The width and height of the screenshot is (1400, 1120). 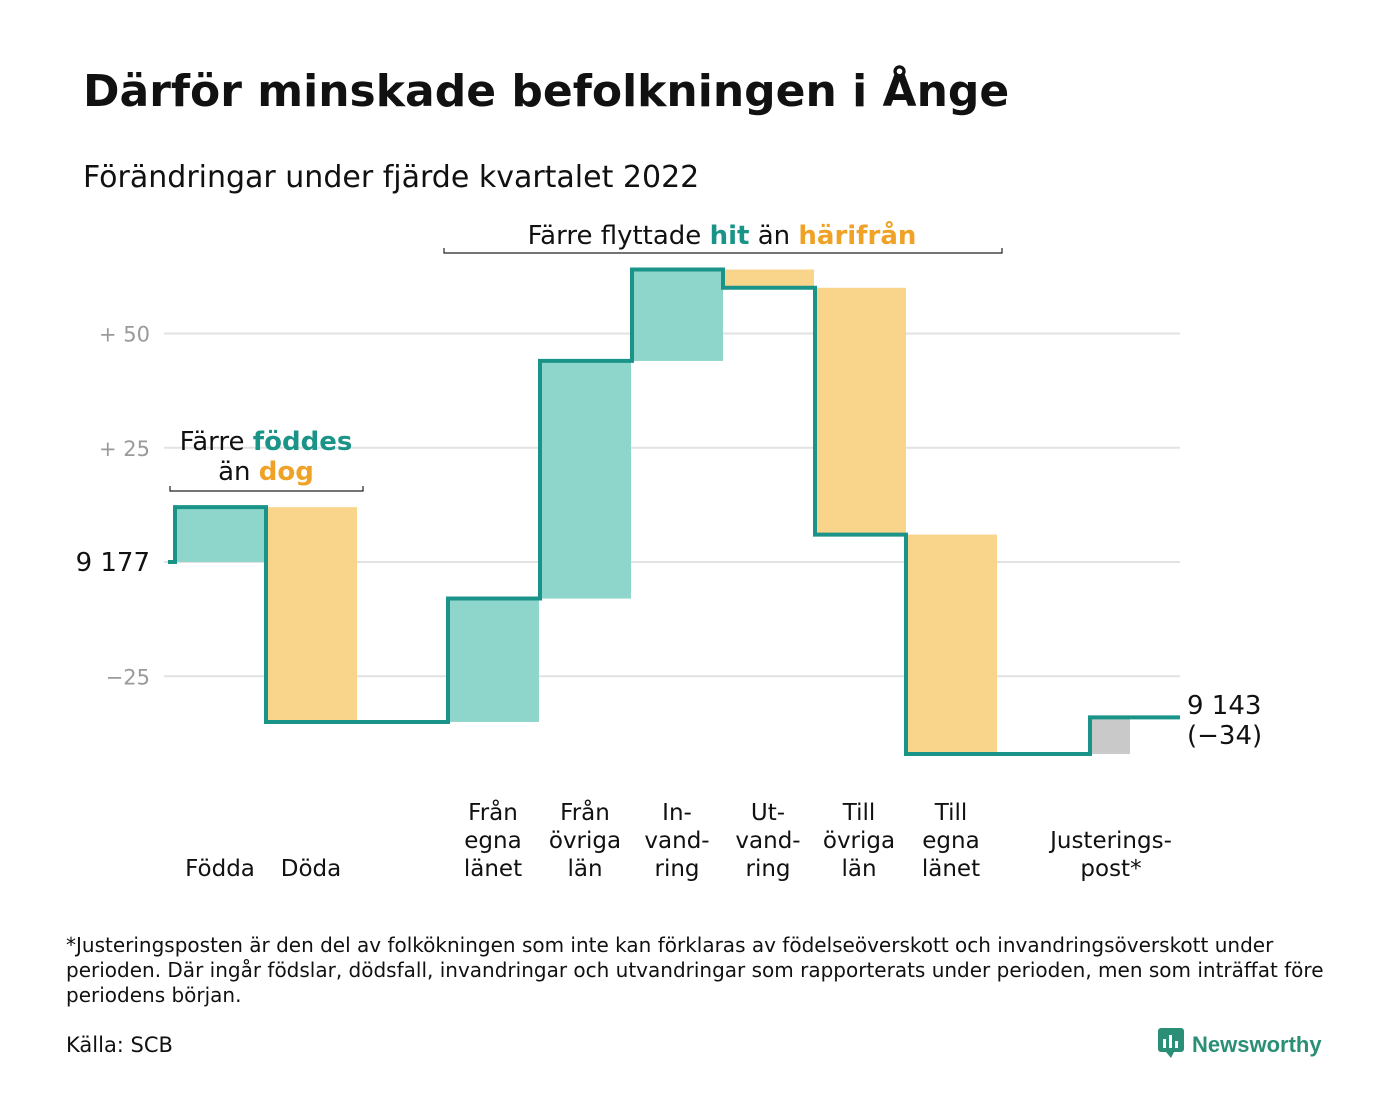 What do you see at coordinates (857, 235) in the screenshot?
I see `annotation-segment: härifrån` at bounding box center [857, 235].